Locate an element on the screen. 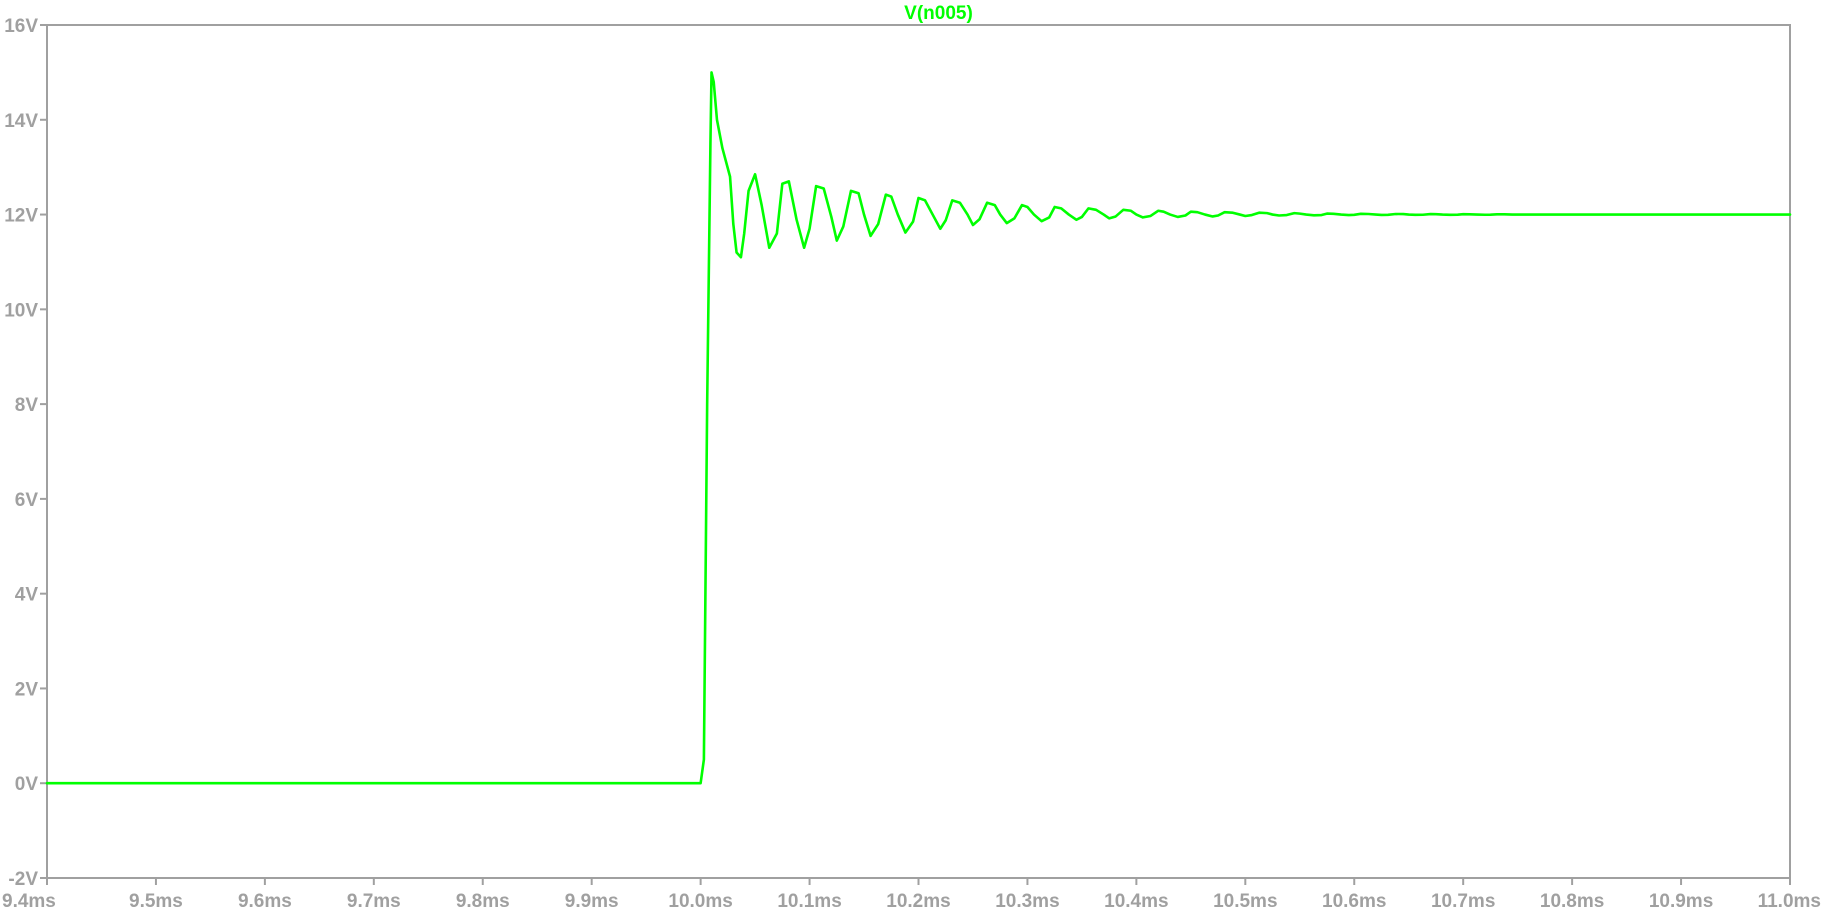 The width and height of the screenshot is (1823, 921). x-tick-label: 10.5ms is located at coordinates (1245, 901).